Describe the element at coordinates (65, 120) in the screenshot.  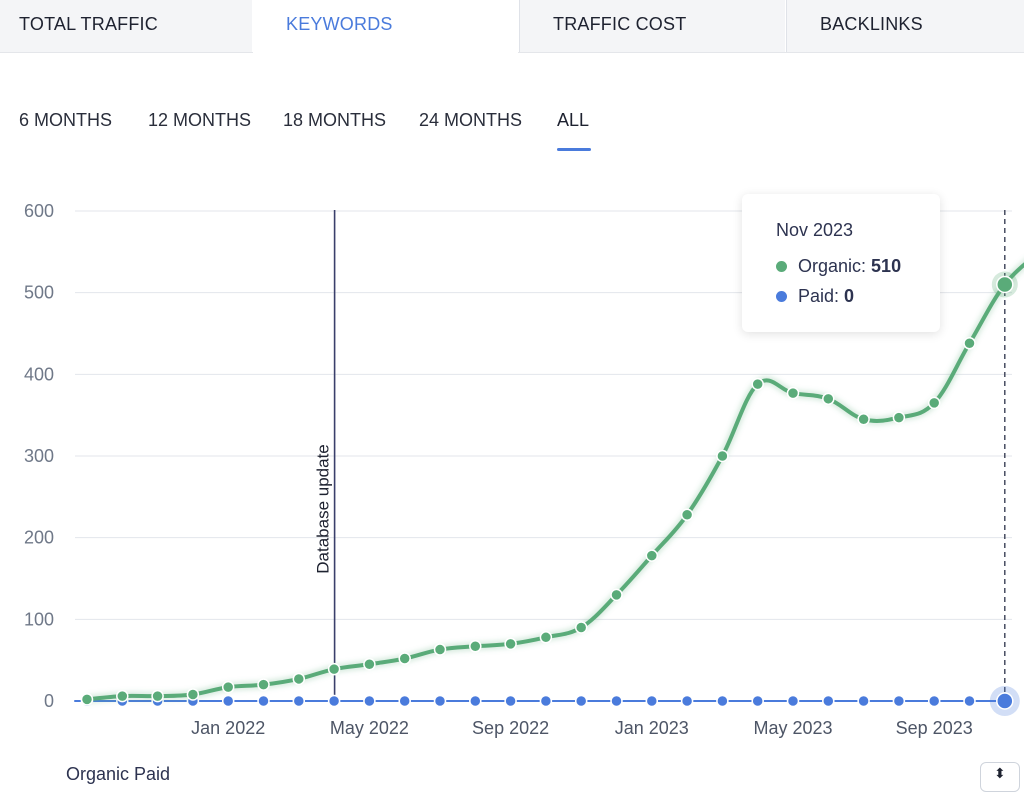
I see `period-6-months: 6 MONTHS` at that location.